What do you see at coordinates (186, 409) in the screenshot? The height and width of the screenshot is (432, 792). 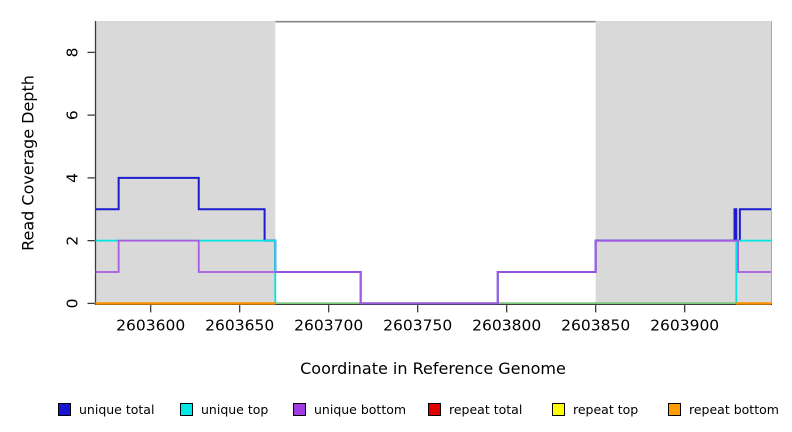 I see `unique-top-swatch-icon` at bounding box center [186, 409].